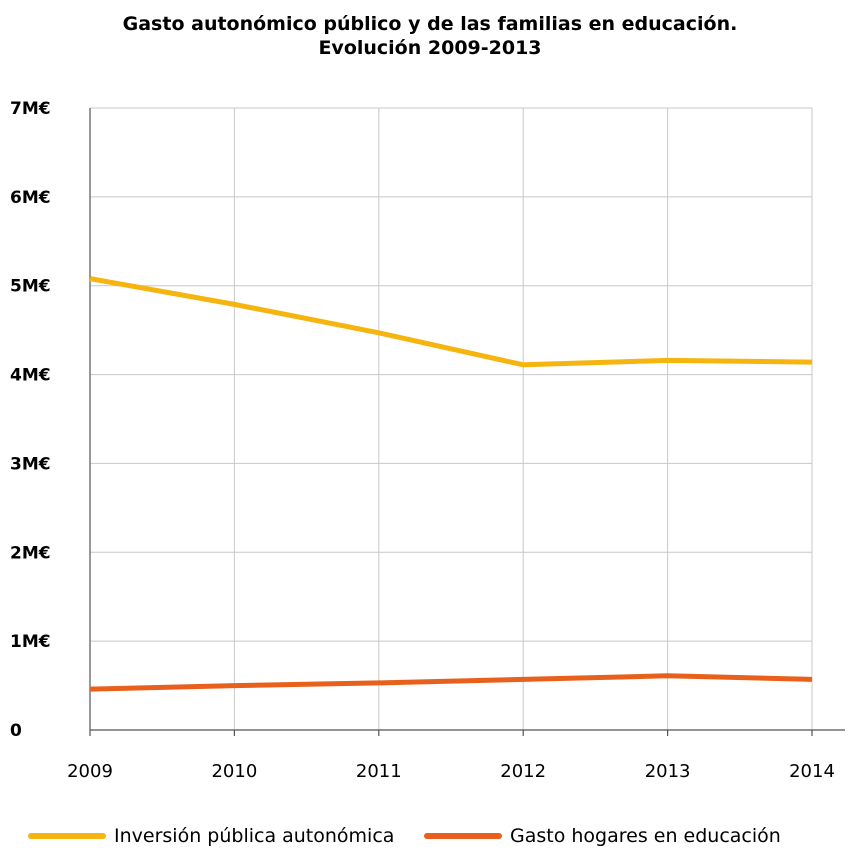  Describe the element at coordinates (254, 836) in the screenshot. I see `legend-label-inversion: Inversión pública autonómica` at that location.